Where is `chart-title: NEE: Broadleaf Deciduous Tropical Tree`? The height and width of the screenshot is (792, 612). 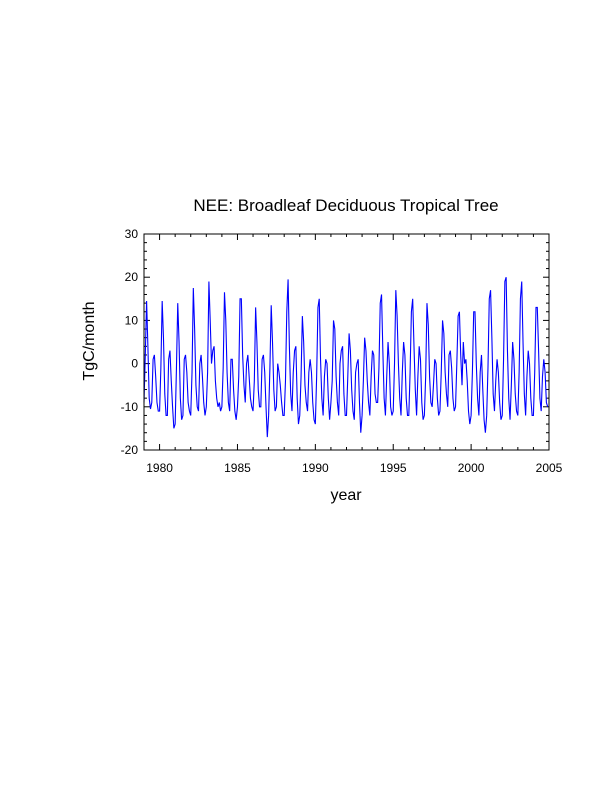 chart-title: NEE: Broadleaf Deciduous Tropical Tree is located at coordinates (345, 205).